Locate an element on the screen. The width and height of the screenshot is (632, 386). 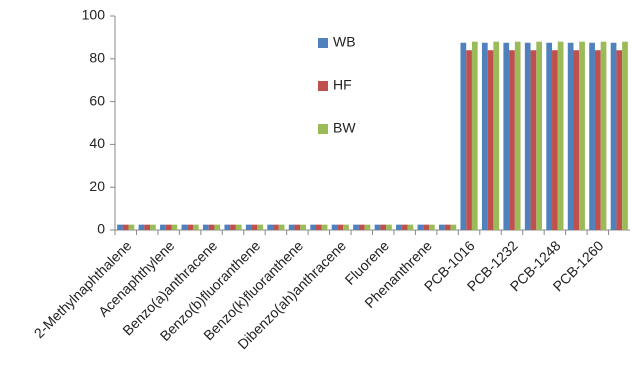
y-tick-label: 40 is located at coordinates (97, 143).